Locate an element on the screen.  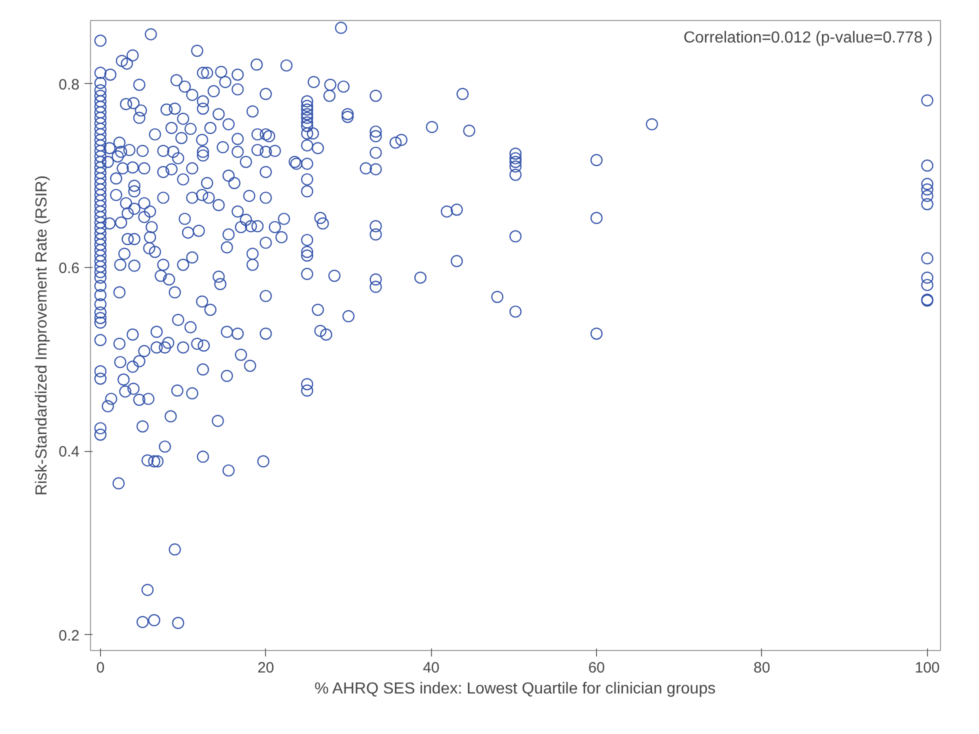
y-tick-label: 0.8 is located at coordinates (69, 85).